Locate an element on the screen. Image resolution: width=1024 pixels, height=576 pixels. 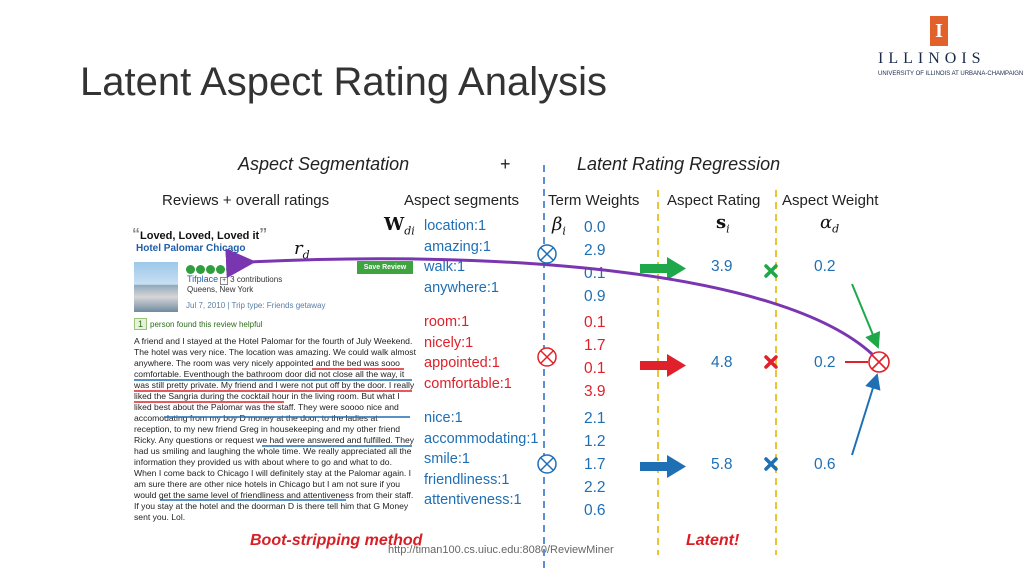
red-x-icon is located at coordinates (771, 362).